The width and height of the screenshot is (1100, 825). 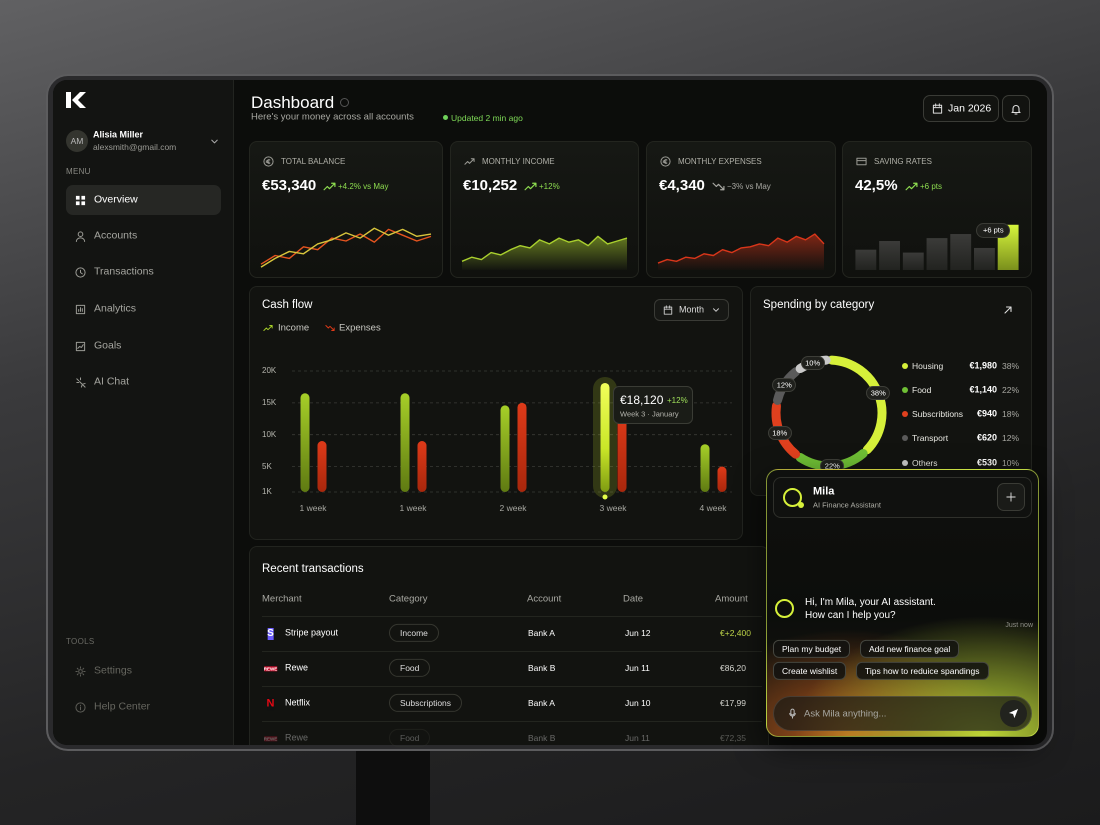 I want to click on legend-percent: 12%, so click(x=1010, y=437).